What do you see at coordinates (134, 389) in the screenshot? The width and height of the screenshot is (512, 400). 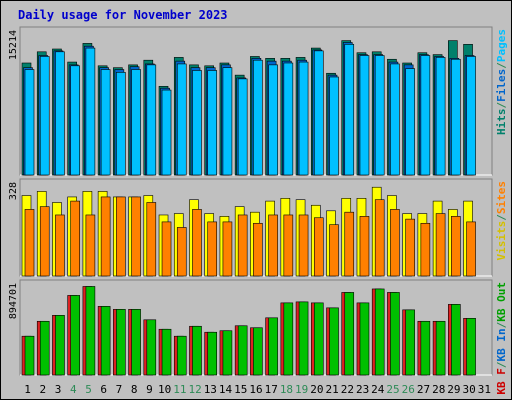 I see `x-tick-label: 8` at bounding box center [134, 389].